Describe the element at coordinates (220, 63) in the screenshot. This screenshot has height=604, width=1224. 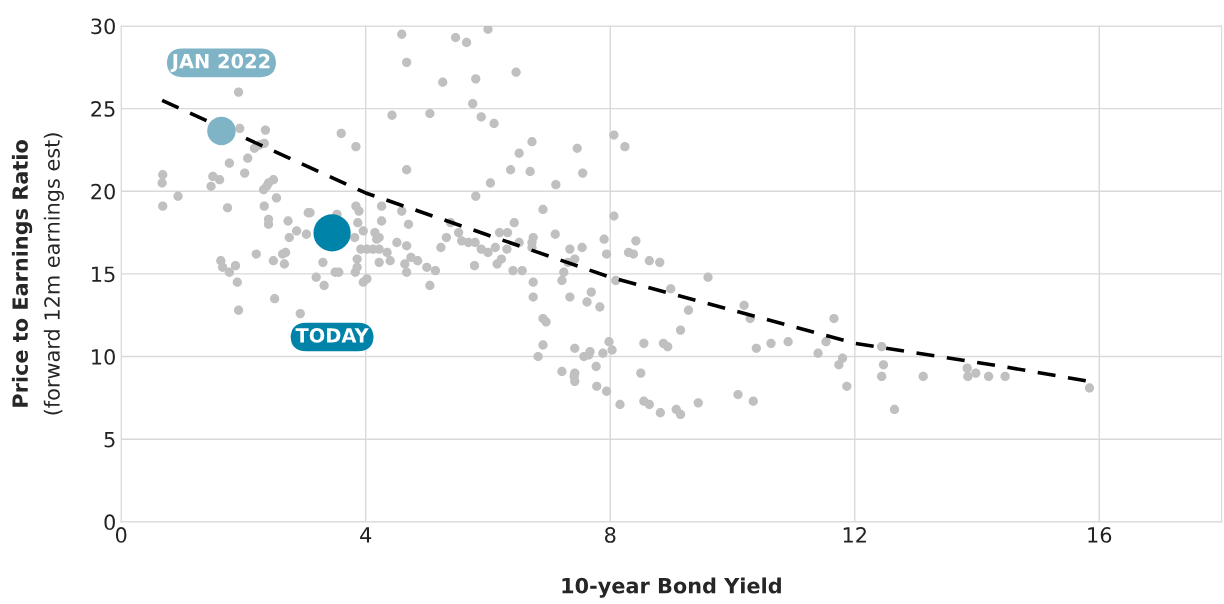
I see `text: JAN 2022` at that location.